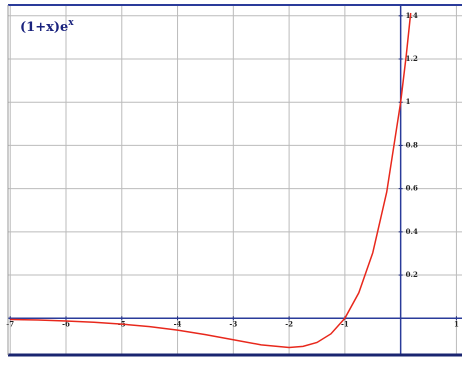 This screenshot has width=470, height=365. I want to click on x-tick-label: -6, so click(66, 323).